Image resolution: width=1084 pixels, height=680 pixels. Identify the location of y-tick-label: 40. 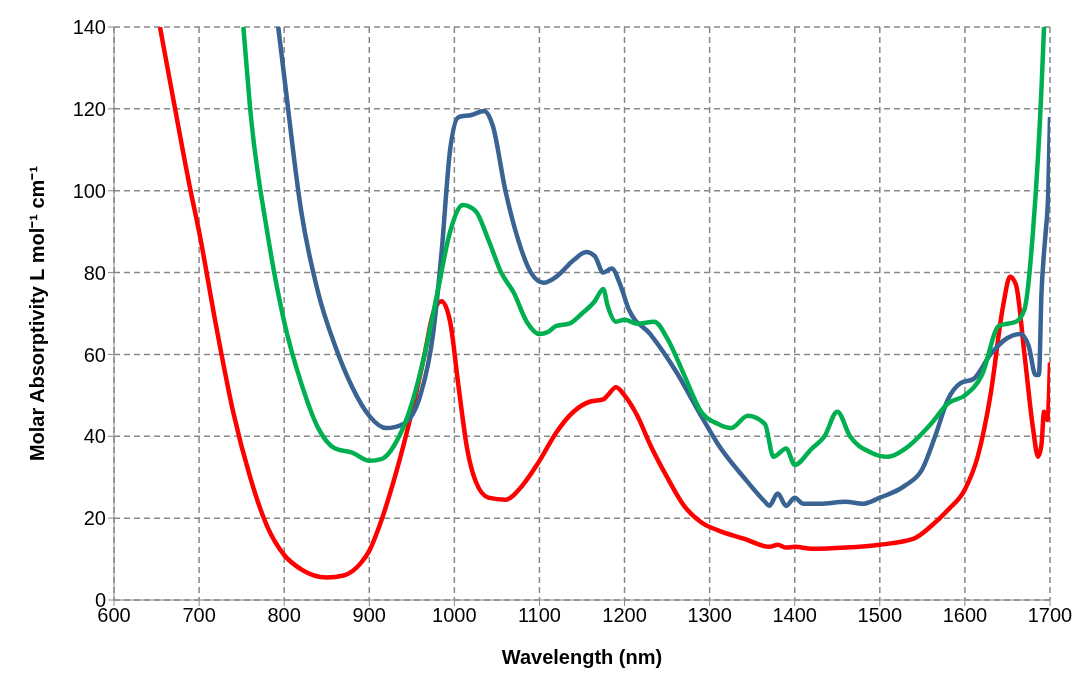
(94, 436).